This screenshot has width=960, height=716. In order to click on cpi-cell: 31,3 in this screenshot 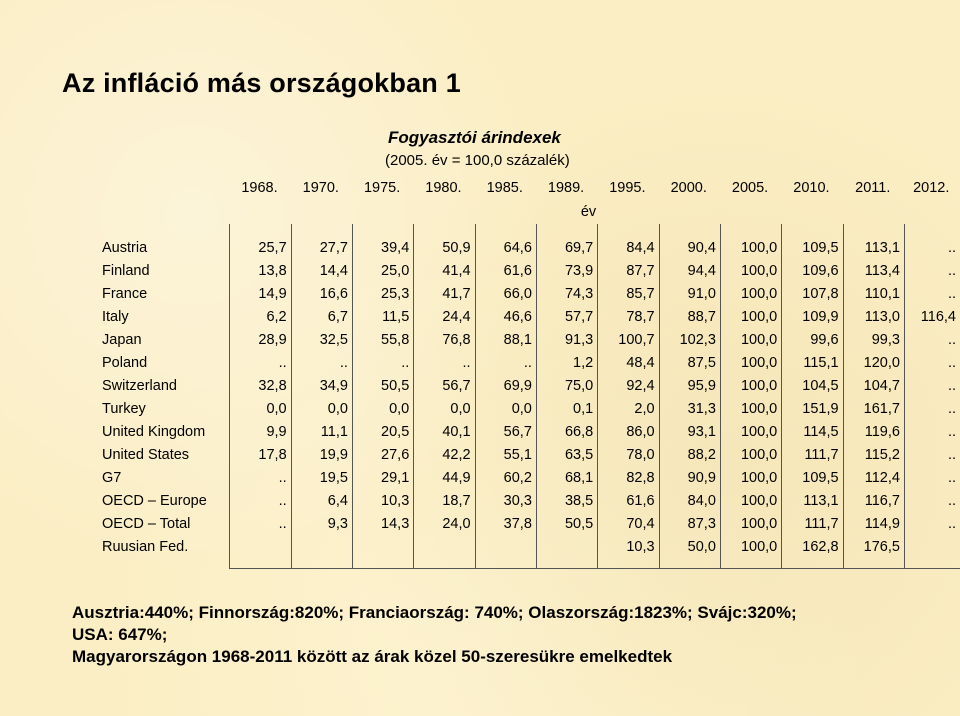, I will do `click(689, 409)`.